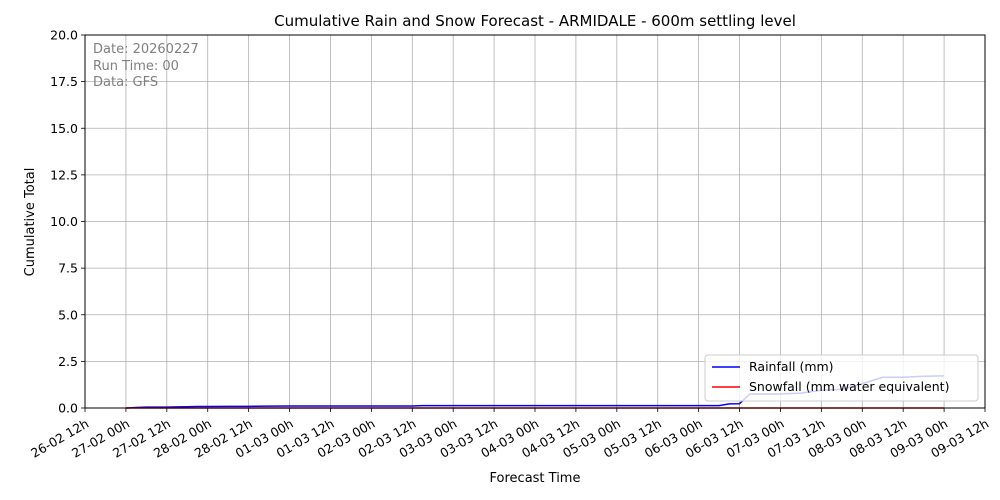  I want to click on y-tick-label: 10.0, so click(64, 221).